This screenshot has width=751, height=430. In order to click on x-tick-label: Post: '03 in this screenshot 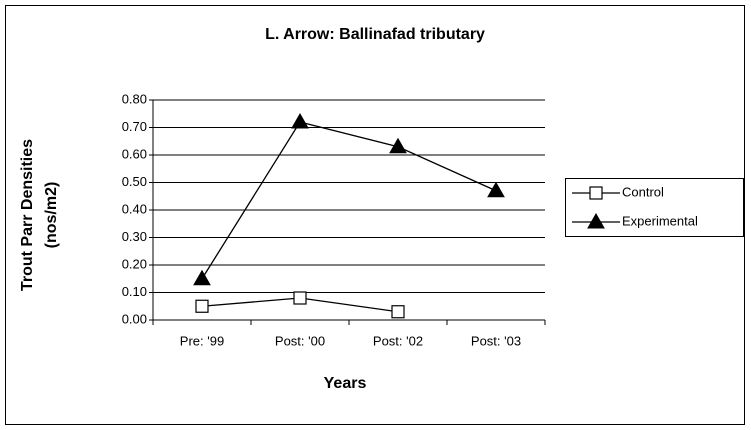, I will do `click(496, 340)`.